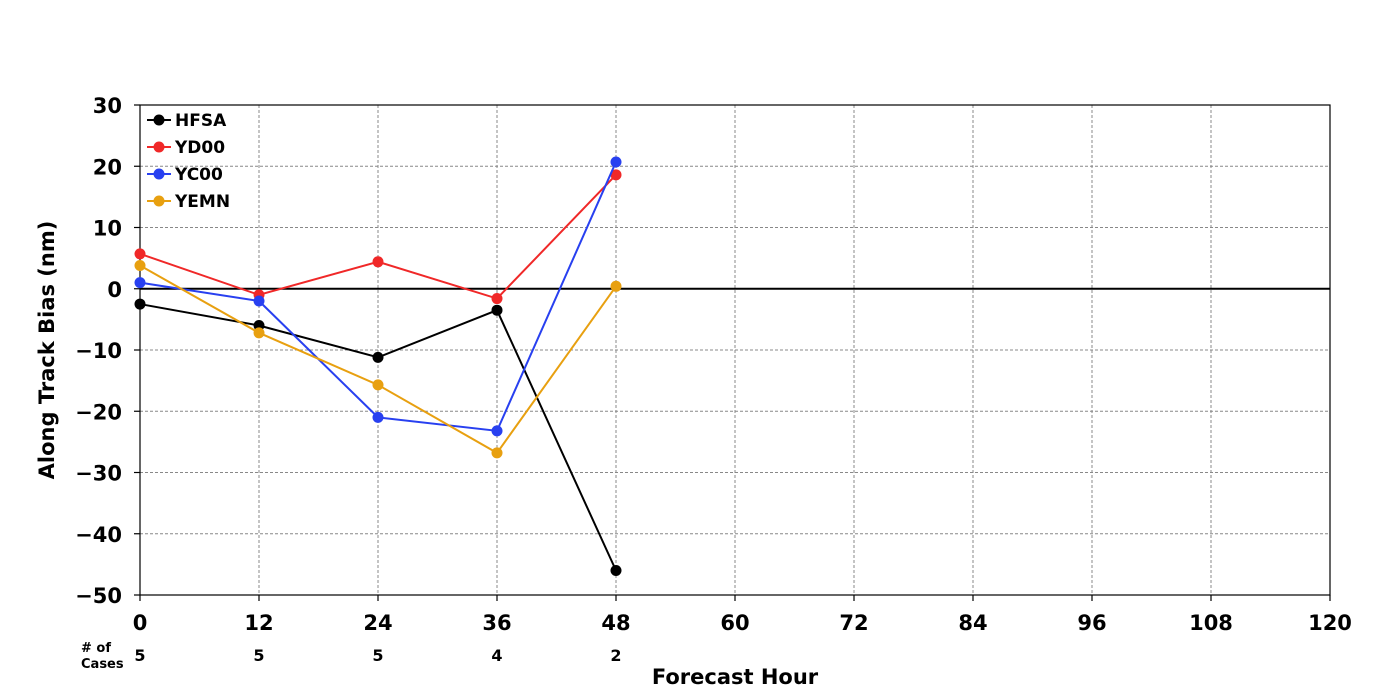 This screenshot has height=700, width=1400. What do you see at coordinates (735, 677) in the screenshot?
I see `x-axis-label: Forecast Hour` at bounding box center [735, 677].